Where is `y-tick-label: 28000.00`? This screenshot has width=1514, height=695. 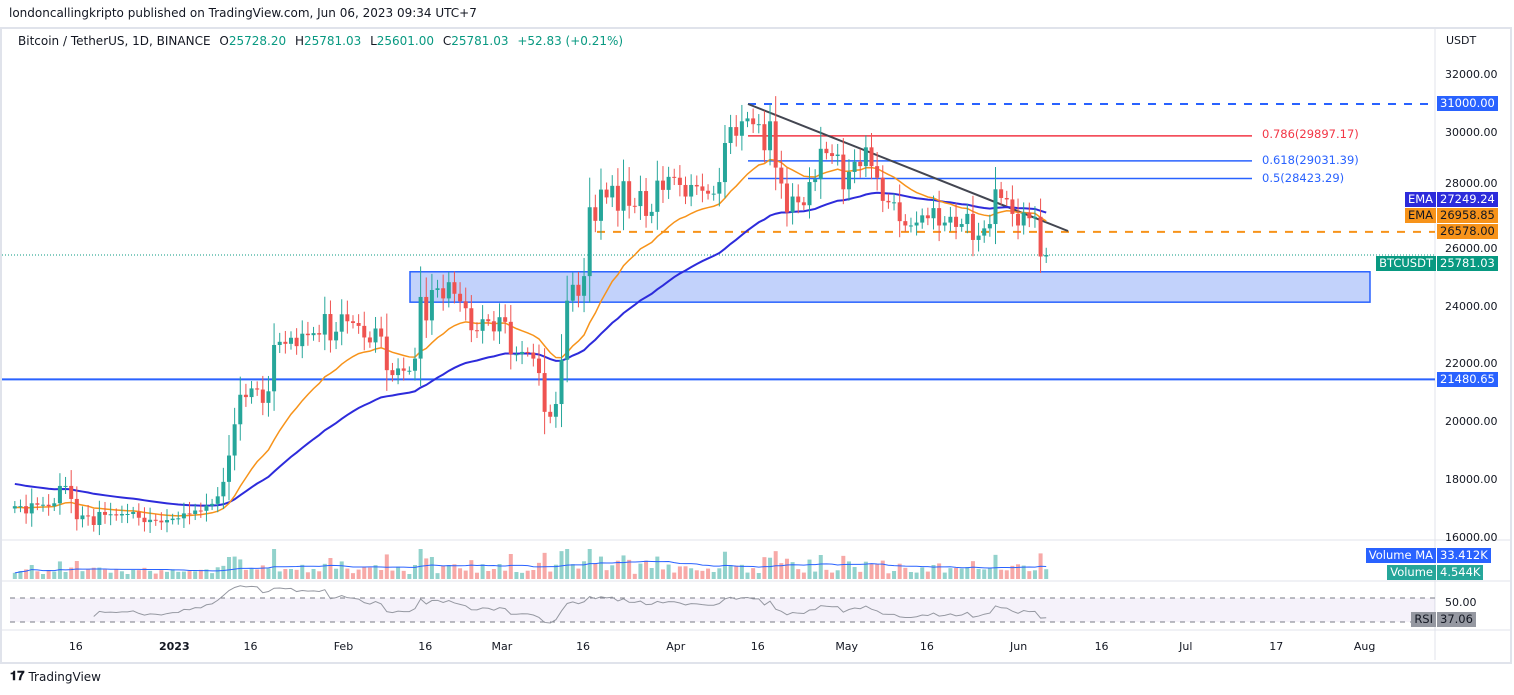
y-tick-label: 28000.00 is located at coordinates (1471, 183).